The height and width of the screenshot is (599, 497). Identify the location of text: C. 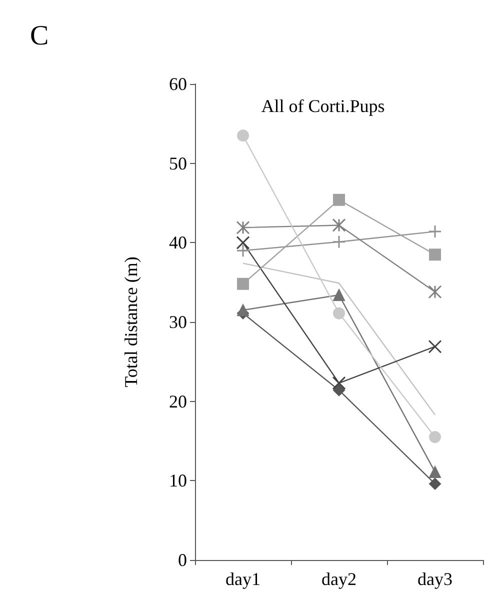
(39, 36).